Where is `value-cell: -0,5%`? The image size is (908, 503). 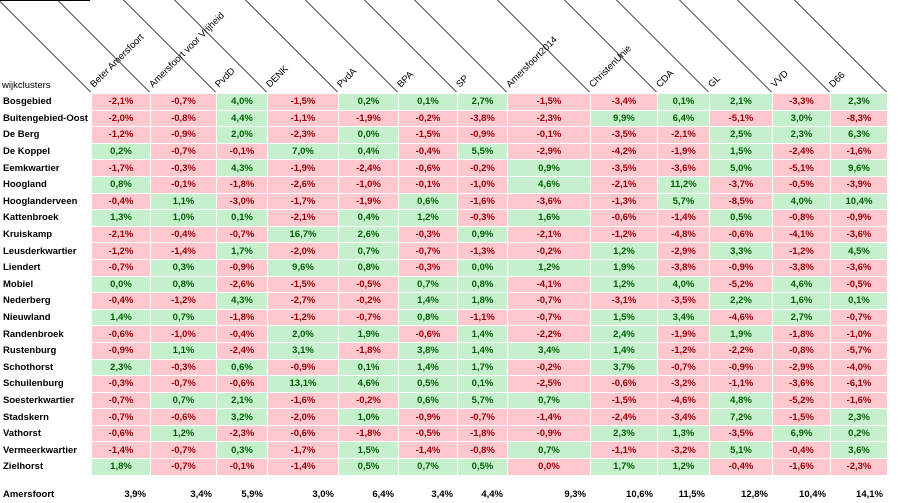
value-cell: -0,5% is located at coordinates (801, 184).